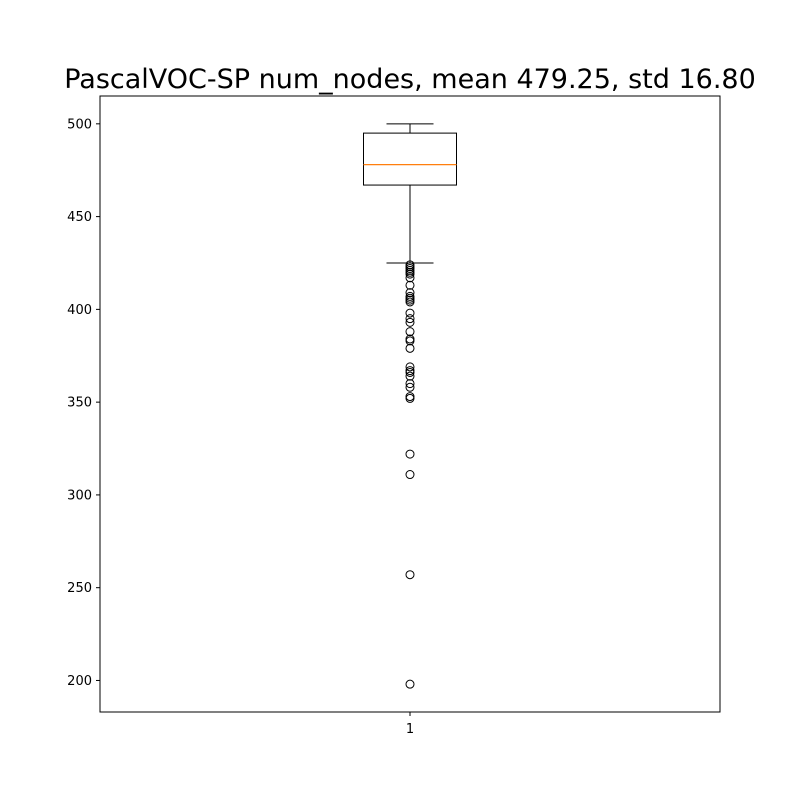  I want to click on x-tick-label: 1, so click(410, 729).